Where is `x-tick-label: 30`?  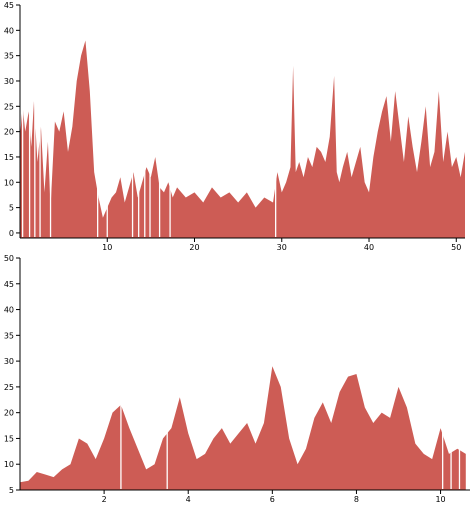
x-tick-label: 30 is located at coordinates (282, 247).